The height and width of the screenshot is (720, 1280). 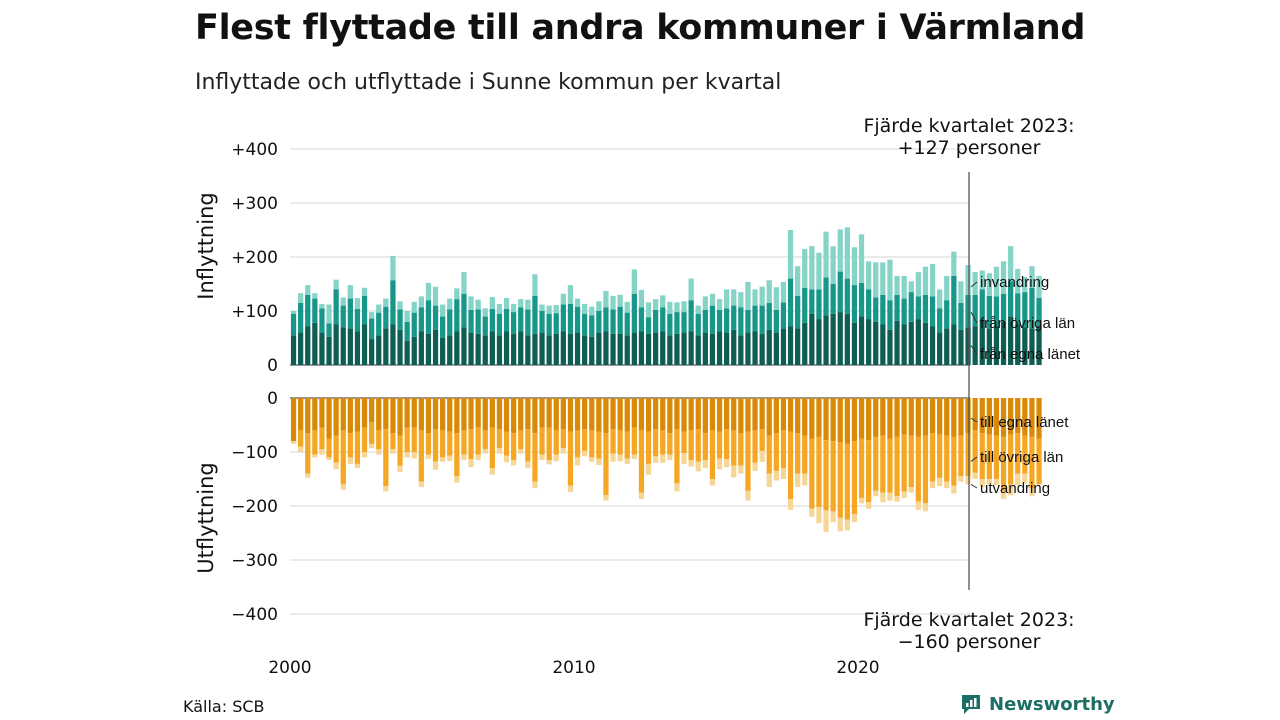 What do you see at coordinates (974, 284) in the screenshot?
I see `in-series-label-connector` at bounding box center [974, 284].